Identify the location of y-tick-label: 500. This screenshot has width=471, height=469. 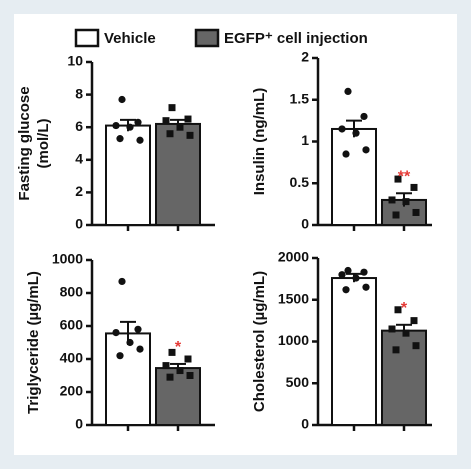
(298, 382).